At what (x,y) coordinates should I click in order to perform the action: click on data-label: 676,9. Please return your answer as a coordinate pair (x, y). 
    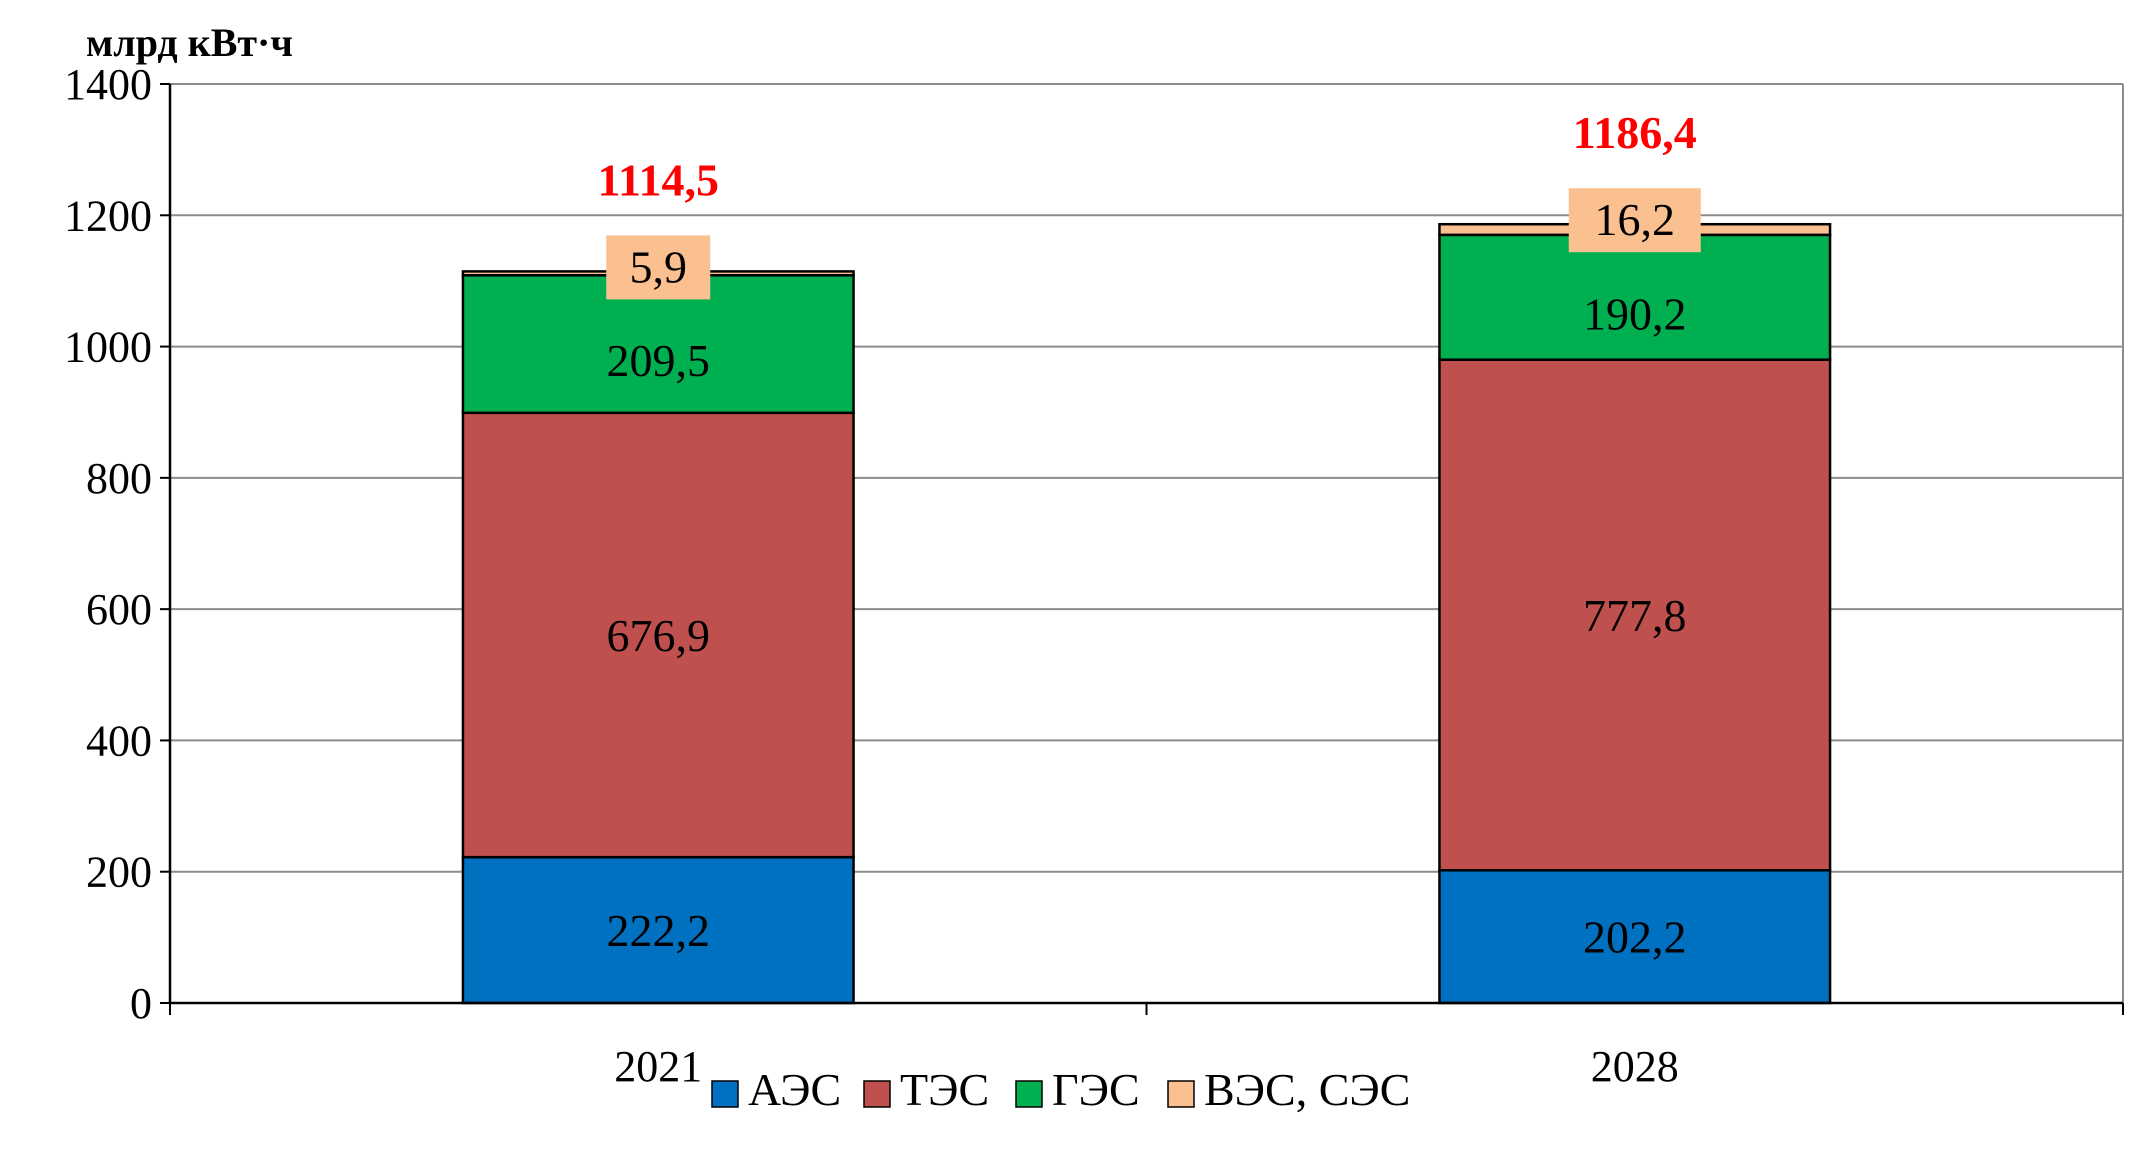
    Looking at the image, I should click on (659, 635).